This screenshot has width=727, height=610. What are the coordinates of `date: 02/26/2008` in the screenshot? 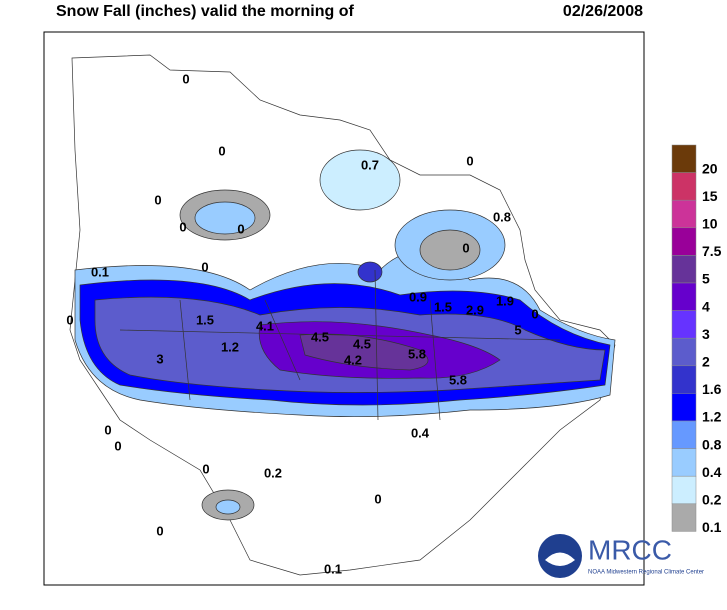 It's located at (603, 11).